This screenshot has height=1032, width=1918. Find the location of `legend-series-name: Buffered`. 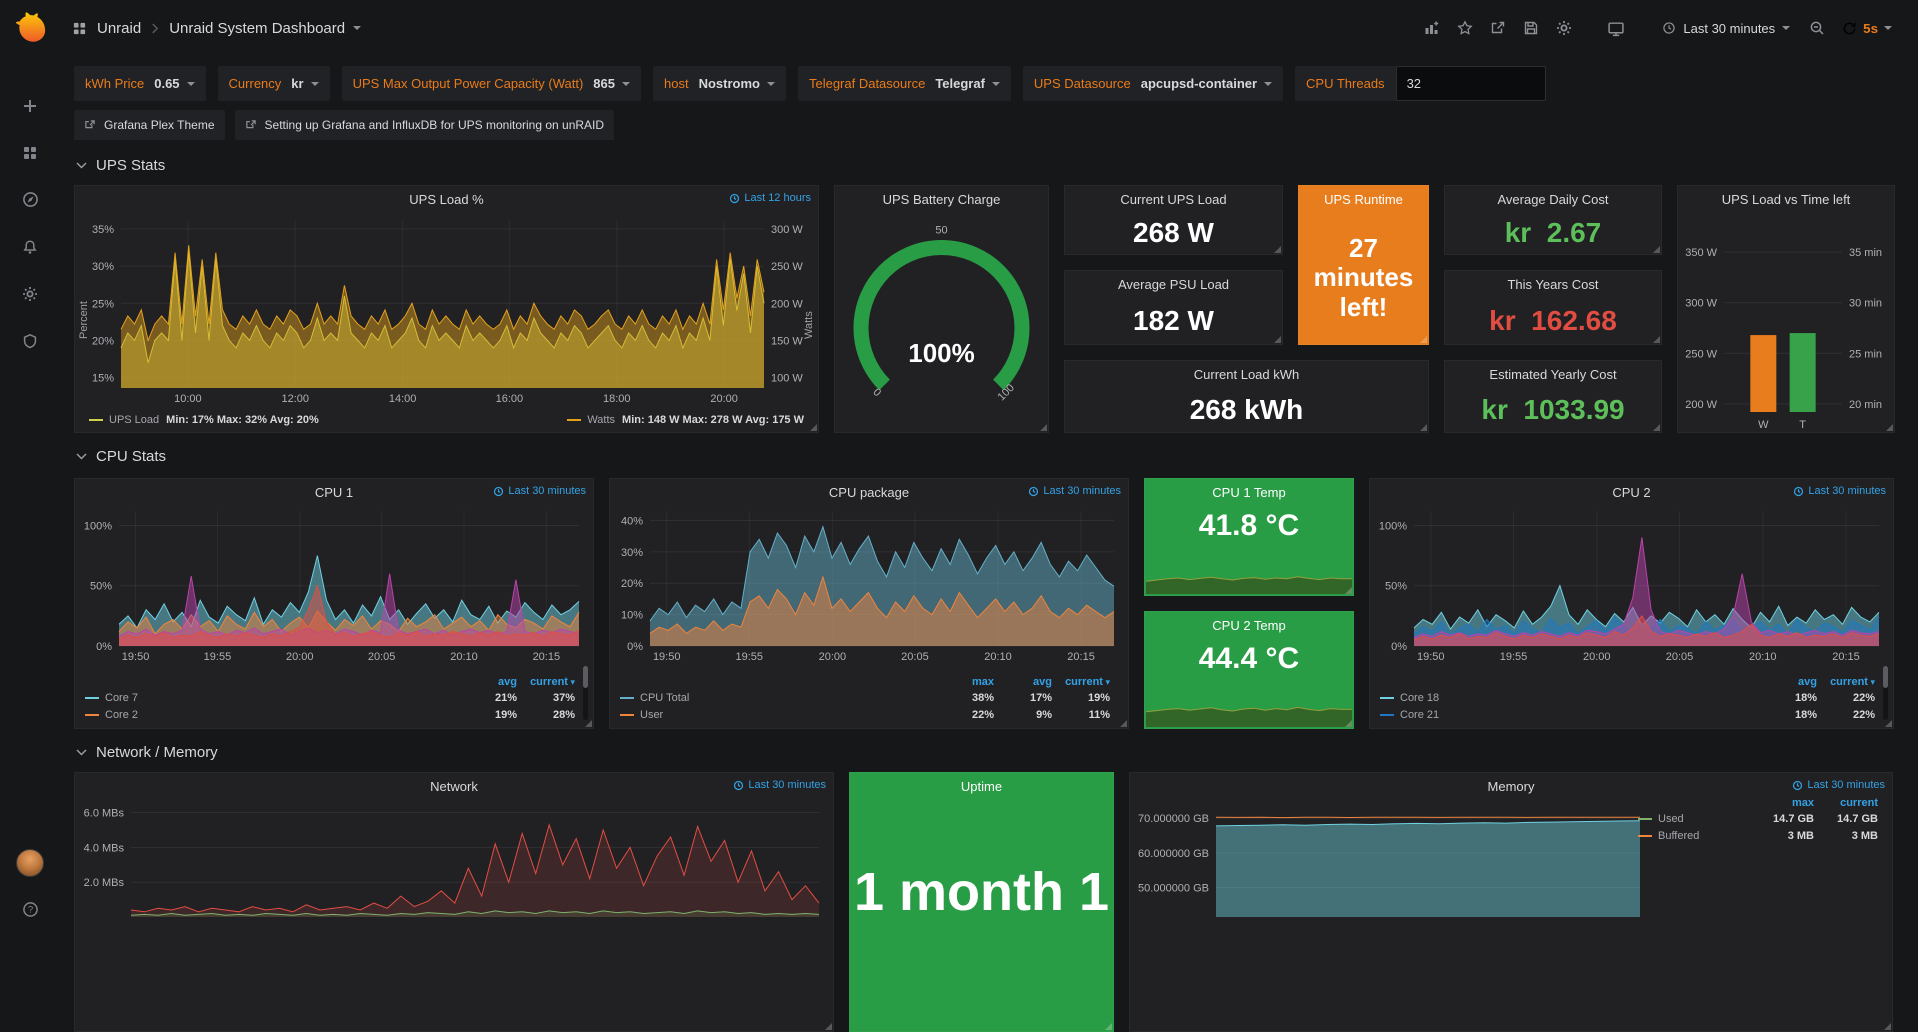

legend-series-name: Buffered is located at coordinates (1679, 835).